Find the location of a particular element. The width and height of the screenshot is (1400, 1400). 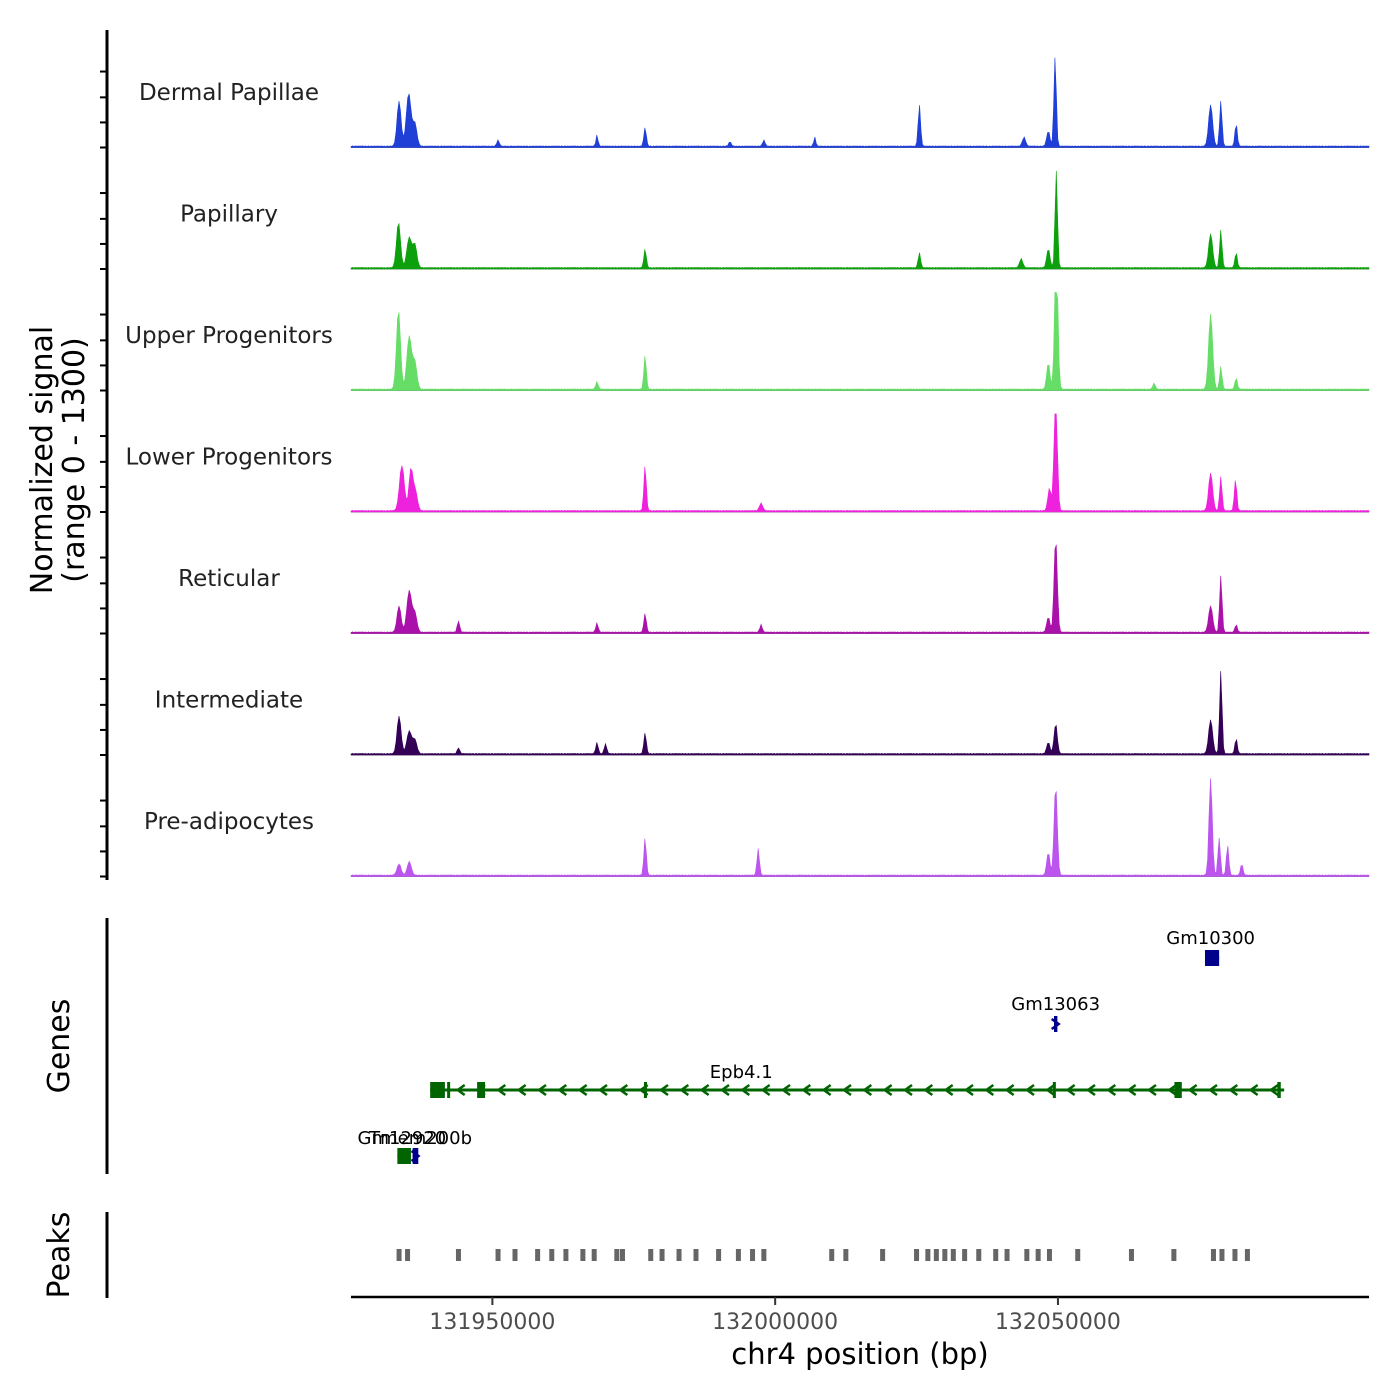

gene-label: Tmem200b is located at coordinates (420, 1138).